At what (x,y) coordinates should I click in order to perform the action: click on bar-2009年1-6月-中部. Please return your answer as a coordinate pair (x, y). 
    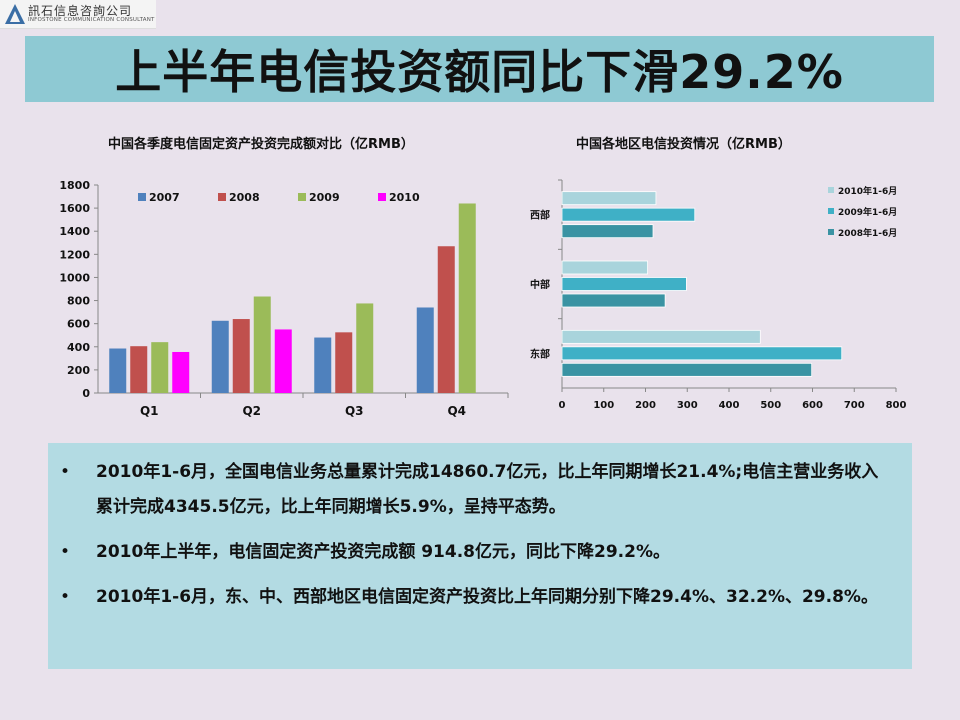
    Looking at the image, I should click on (624, 284).